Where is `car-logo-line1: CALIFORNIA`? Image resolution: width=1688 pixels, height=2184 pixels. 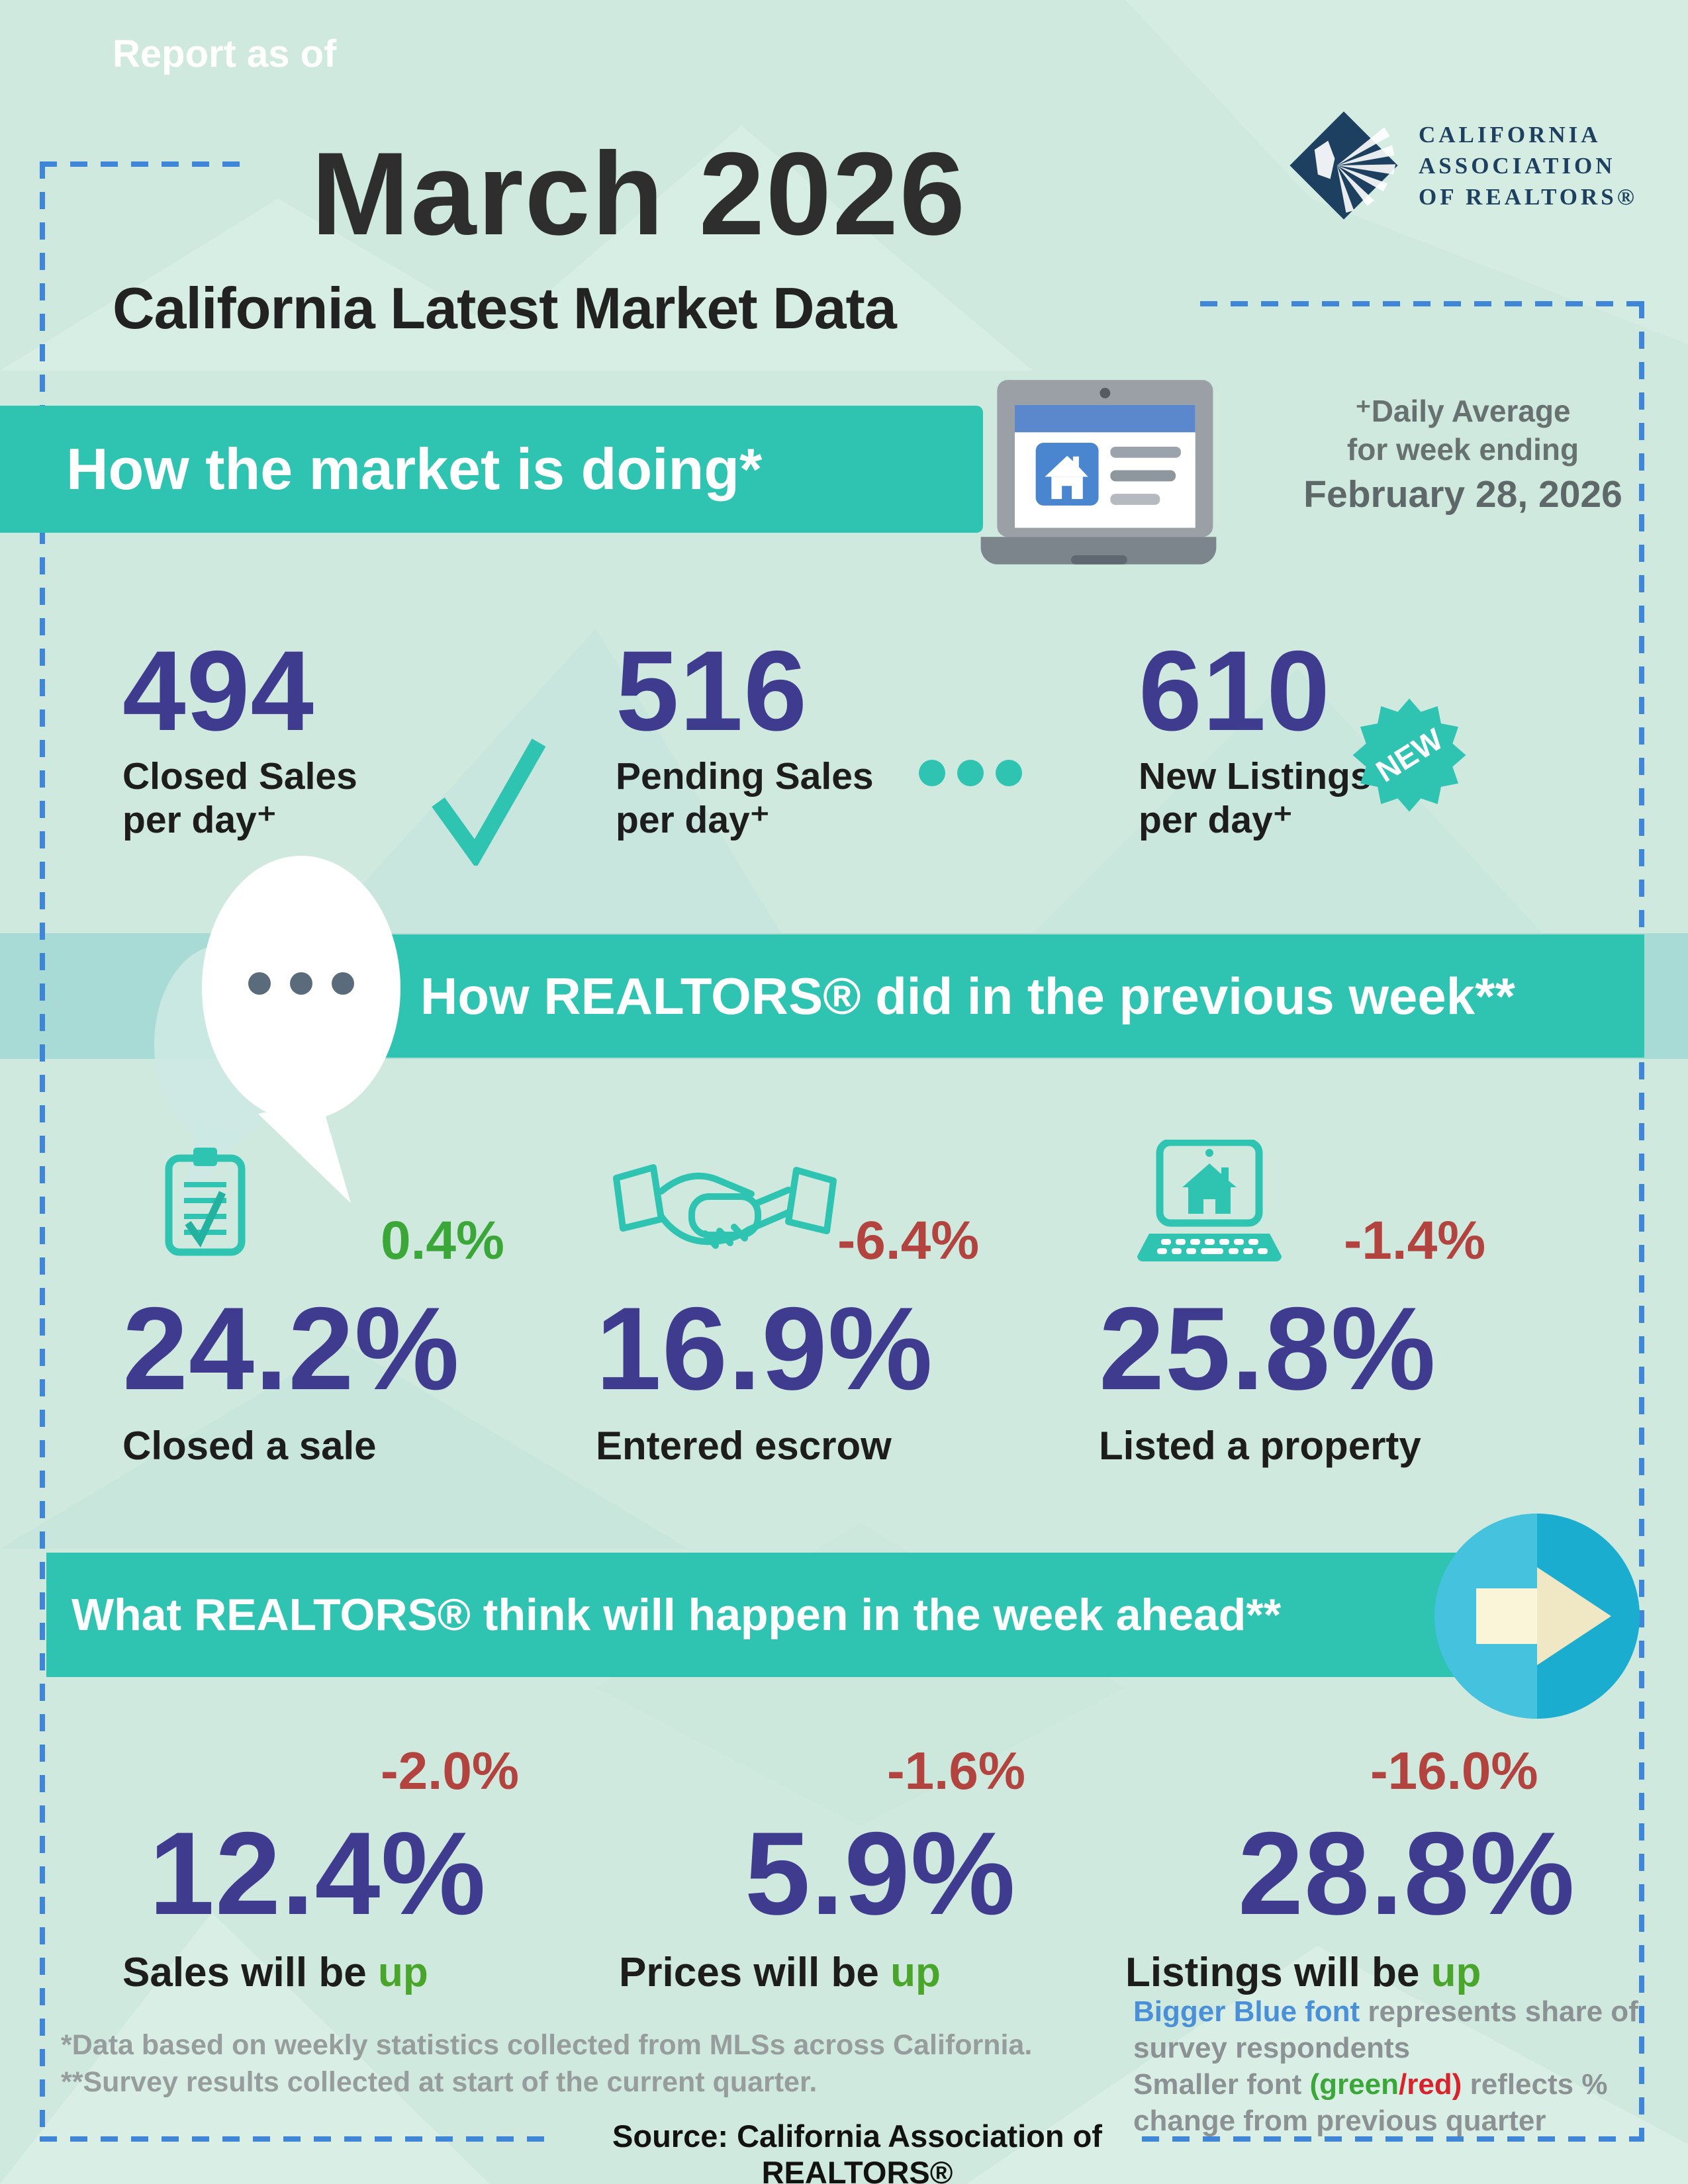 car-logo-line1: CALIFORNIA is located at coordinates (1510, 134).